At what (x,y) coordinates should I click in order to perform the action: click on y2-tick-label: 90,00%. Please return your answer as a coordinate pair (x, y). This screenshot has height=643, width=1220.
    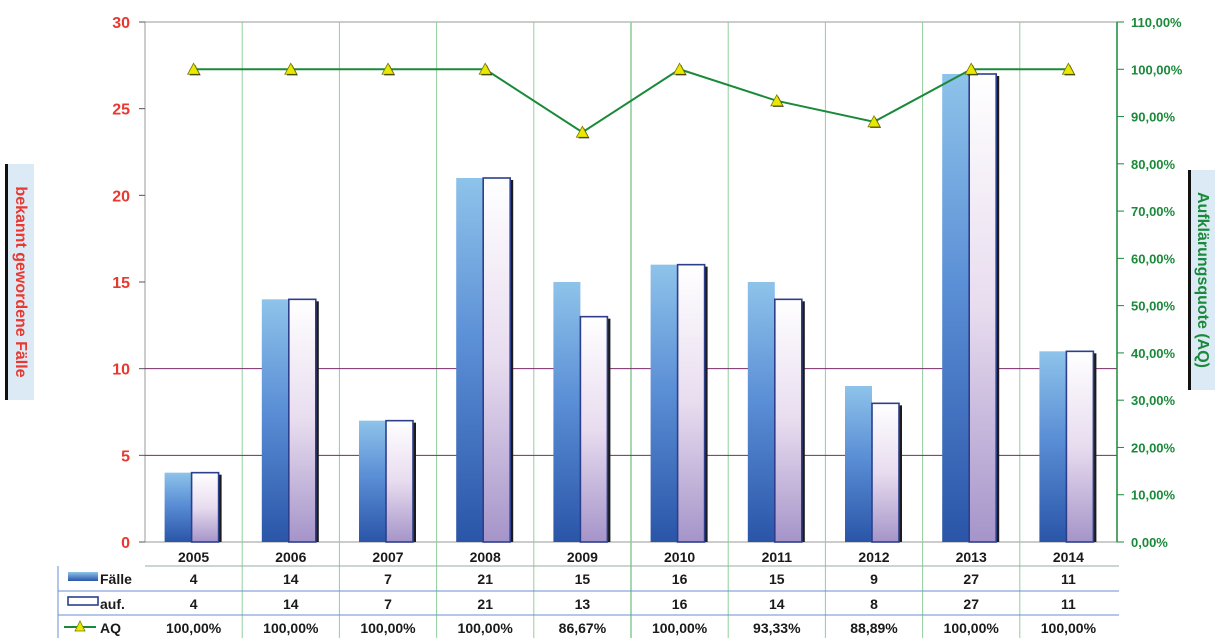
    Looking at the image, I should click on (1153, 117).